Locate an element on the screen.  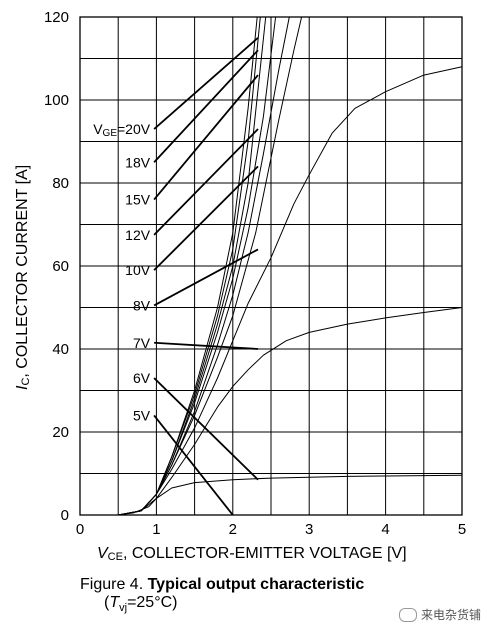
y-tick-label: 40 is located at coordinates (60, 349).